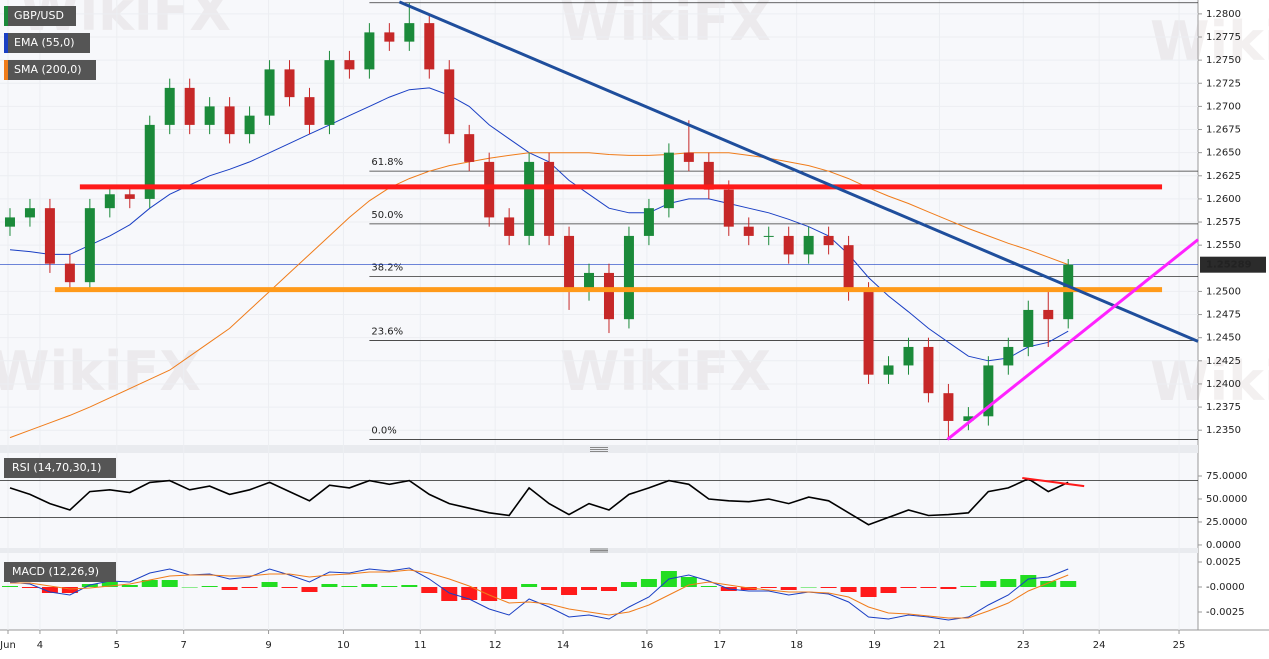  Describe the element at coordinates (1223, 315) in the screenshot. I see `y-tick-label: 1.2475` at that location.